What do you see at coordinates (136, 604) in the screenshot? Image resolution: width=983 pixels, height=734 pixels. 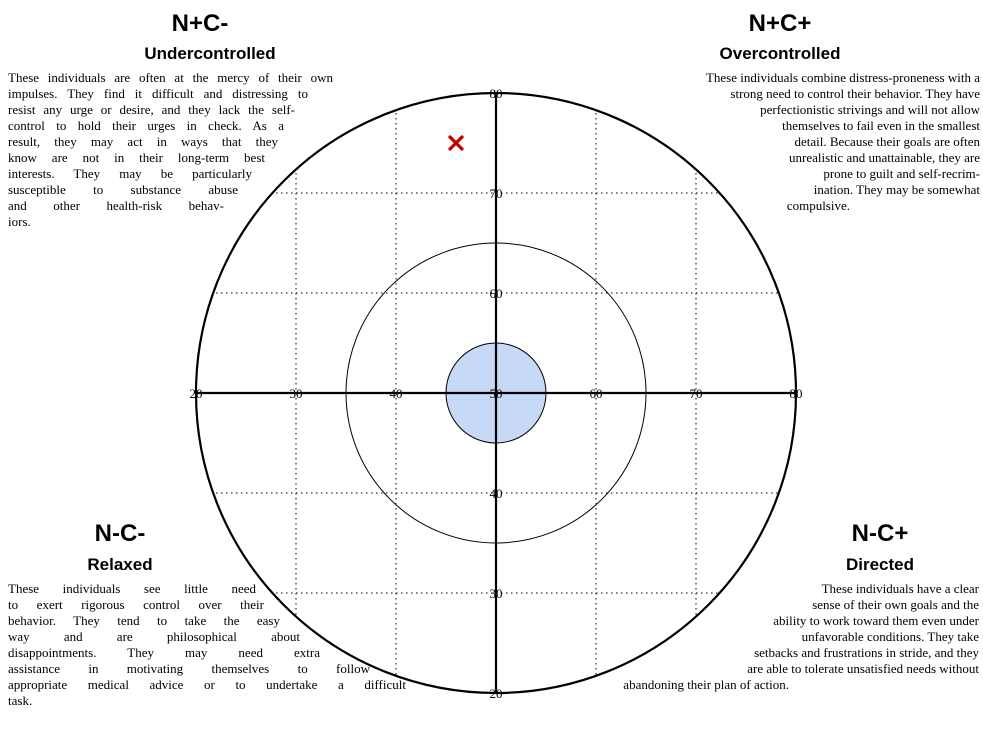 I see `description-line: to exert rigorous control over their` at bounding box center [136, 604].